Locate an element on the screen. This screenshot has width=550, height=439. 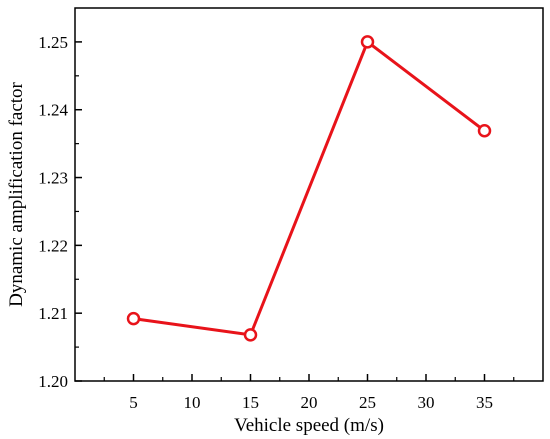
y-tick-label: 1.23 is located at coordinates (53, 178).